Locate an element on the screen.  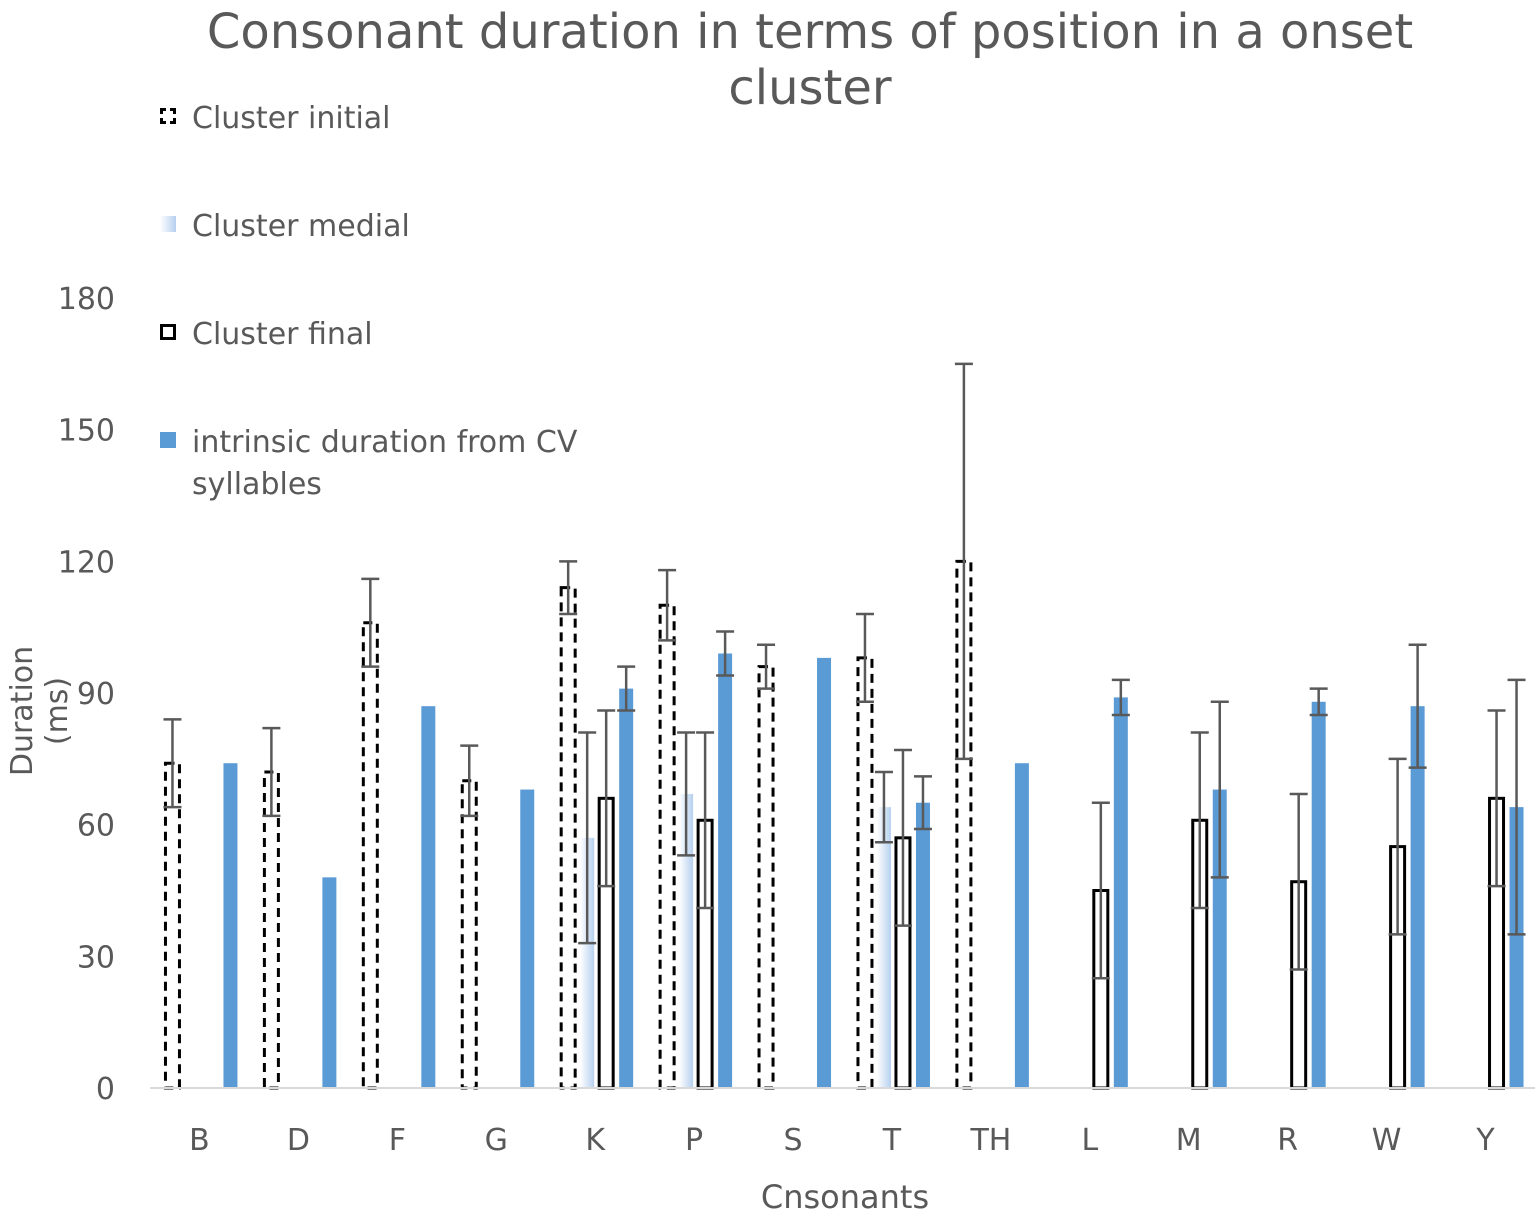
legend-item-cluster-final: Cluster final is located at coordinates (266, 335).